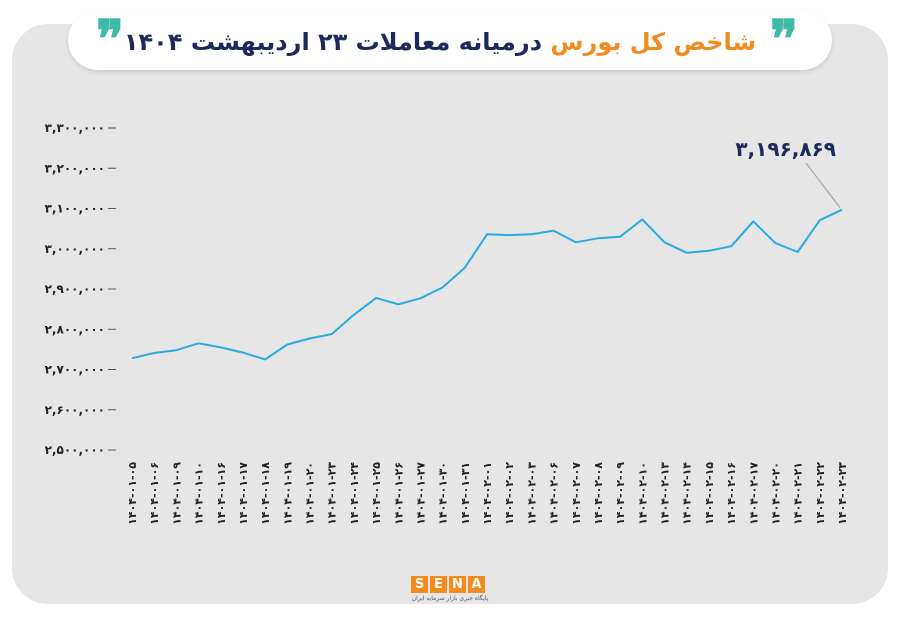 Image resolution: width=900 pixels, height=623 pixels. Describe the element at coordinates (576, 493) in the screenshot. I see `x-tick-label: ۱۴۰۴-۰۲-۰۷` at that location.